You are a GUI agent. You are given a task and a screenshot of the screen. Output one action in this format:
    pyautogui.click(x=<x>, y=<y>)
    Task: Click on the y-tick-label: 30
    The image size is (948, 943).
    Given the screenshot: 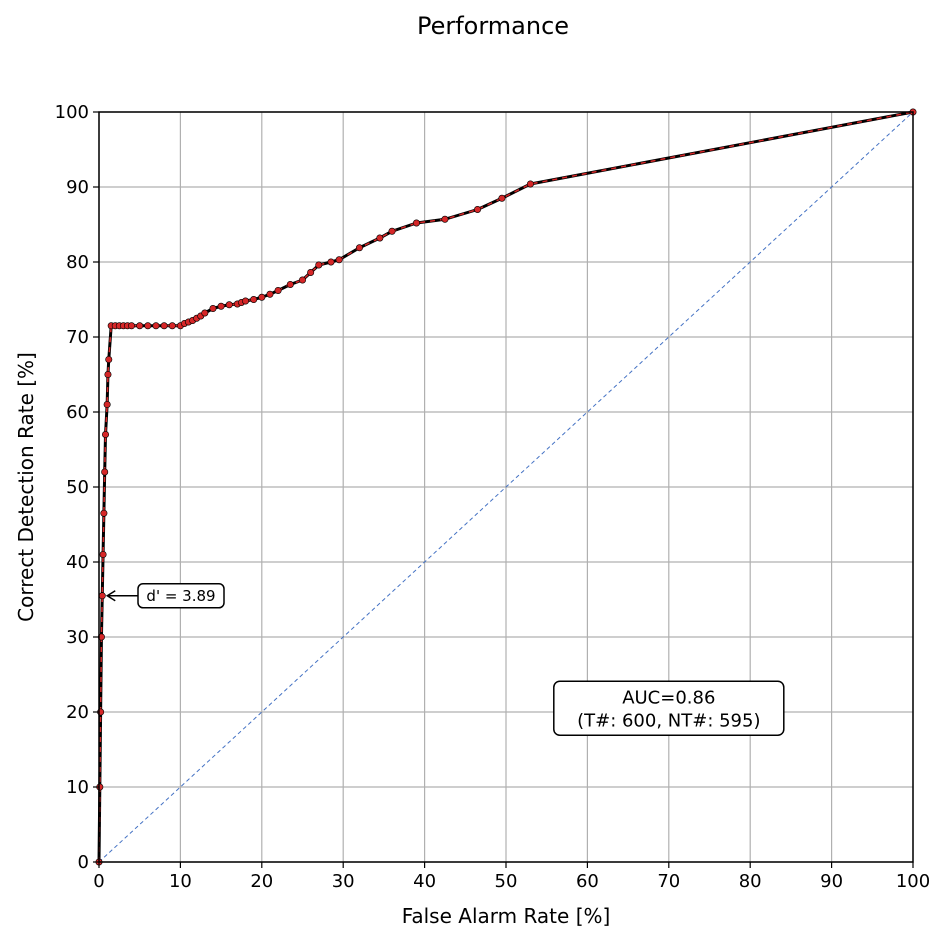 What is the action you would take?
    pyautogui.click(x=77, y=637)
    